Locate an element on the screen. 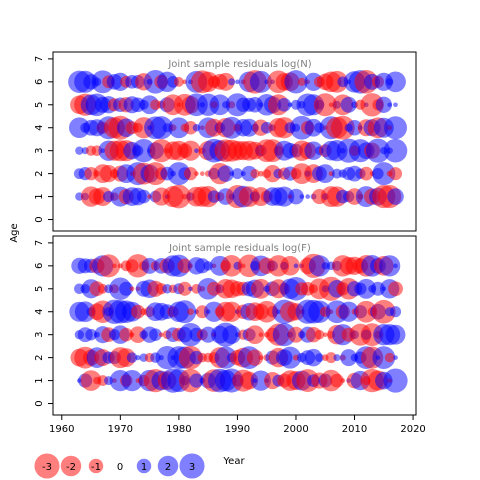  bottom-y-tick-label: 3 is located at coordinates (39, 334).